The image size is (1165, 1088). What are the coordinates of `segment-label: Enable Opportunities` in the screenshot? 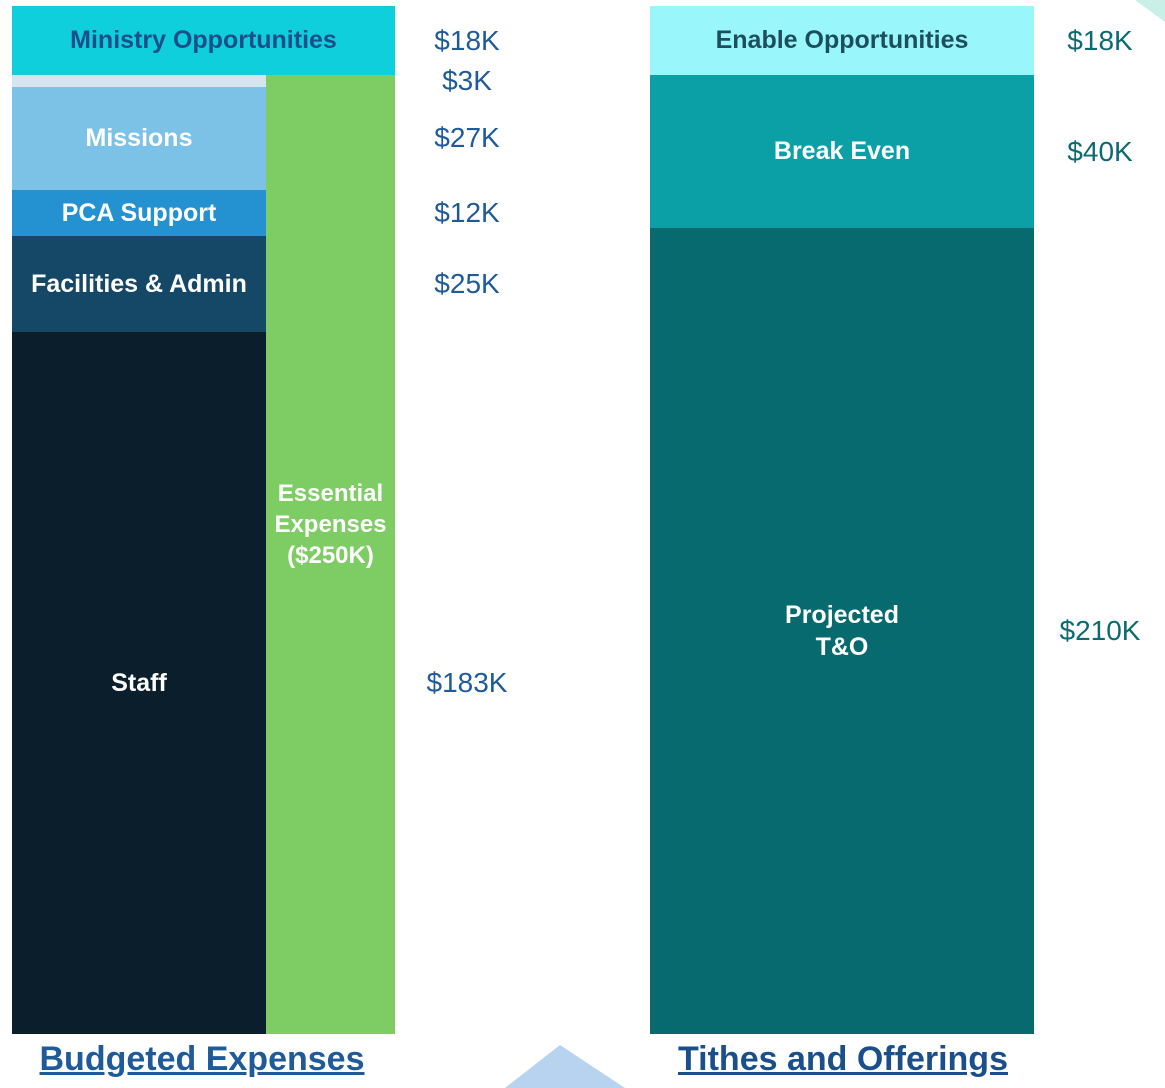 It's located at (842, 40).